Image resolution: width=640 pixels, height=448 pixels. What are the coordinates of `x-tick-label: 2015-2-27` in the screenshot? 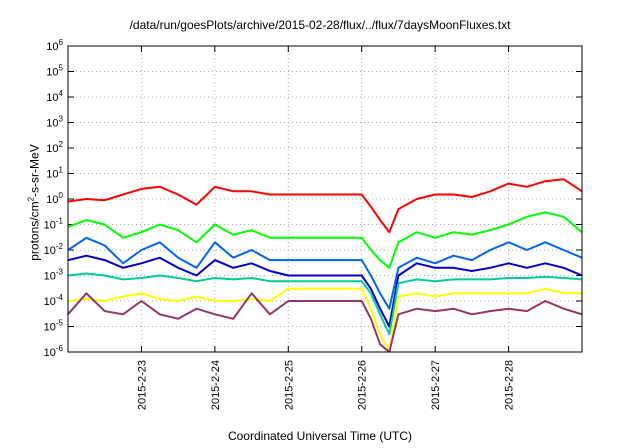 It's located at (436, 385).